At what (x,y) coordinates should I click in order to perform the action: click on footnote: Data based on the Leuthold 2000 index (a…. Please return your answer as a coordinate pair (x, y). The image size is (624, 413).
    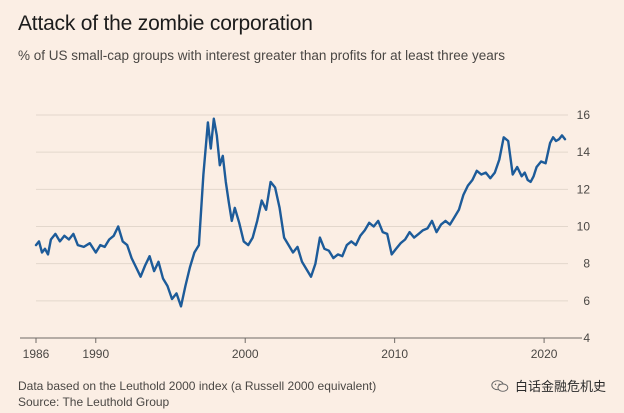
    Looking at the image, I should click on (197, 386).